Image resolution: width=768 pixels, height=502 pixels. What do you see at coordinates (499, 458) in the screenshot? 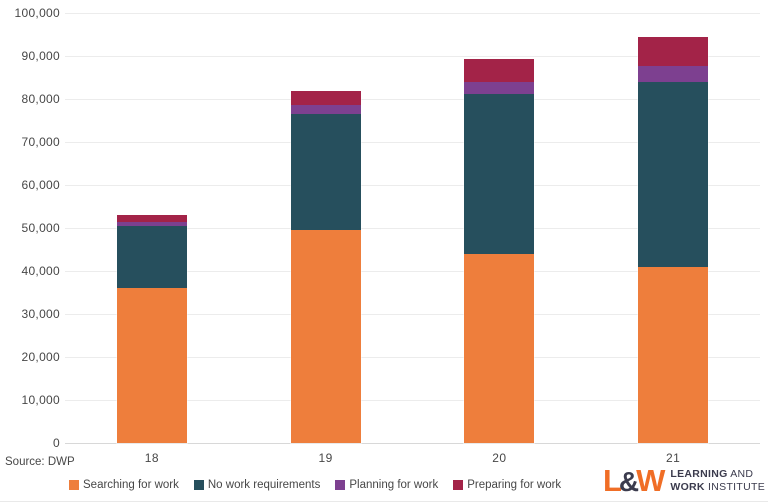
I see `x-category-label: 20` at bounding box center [499, 458].